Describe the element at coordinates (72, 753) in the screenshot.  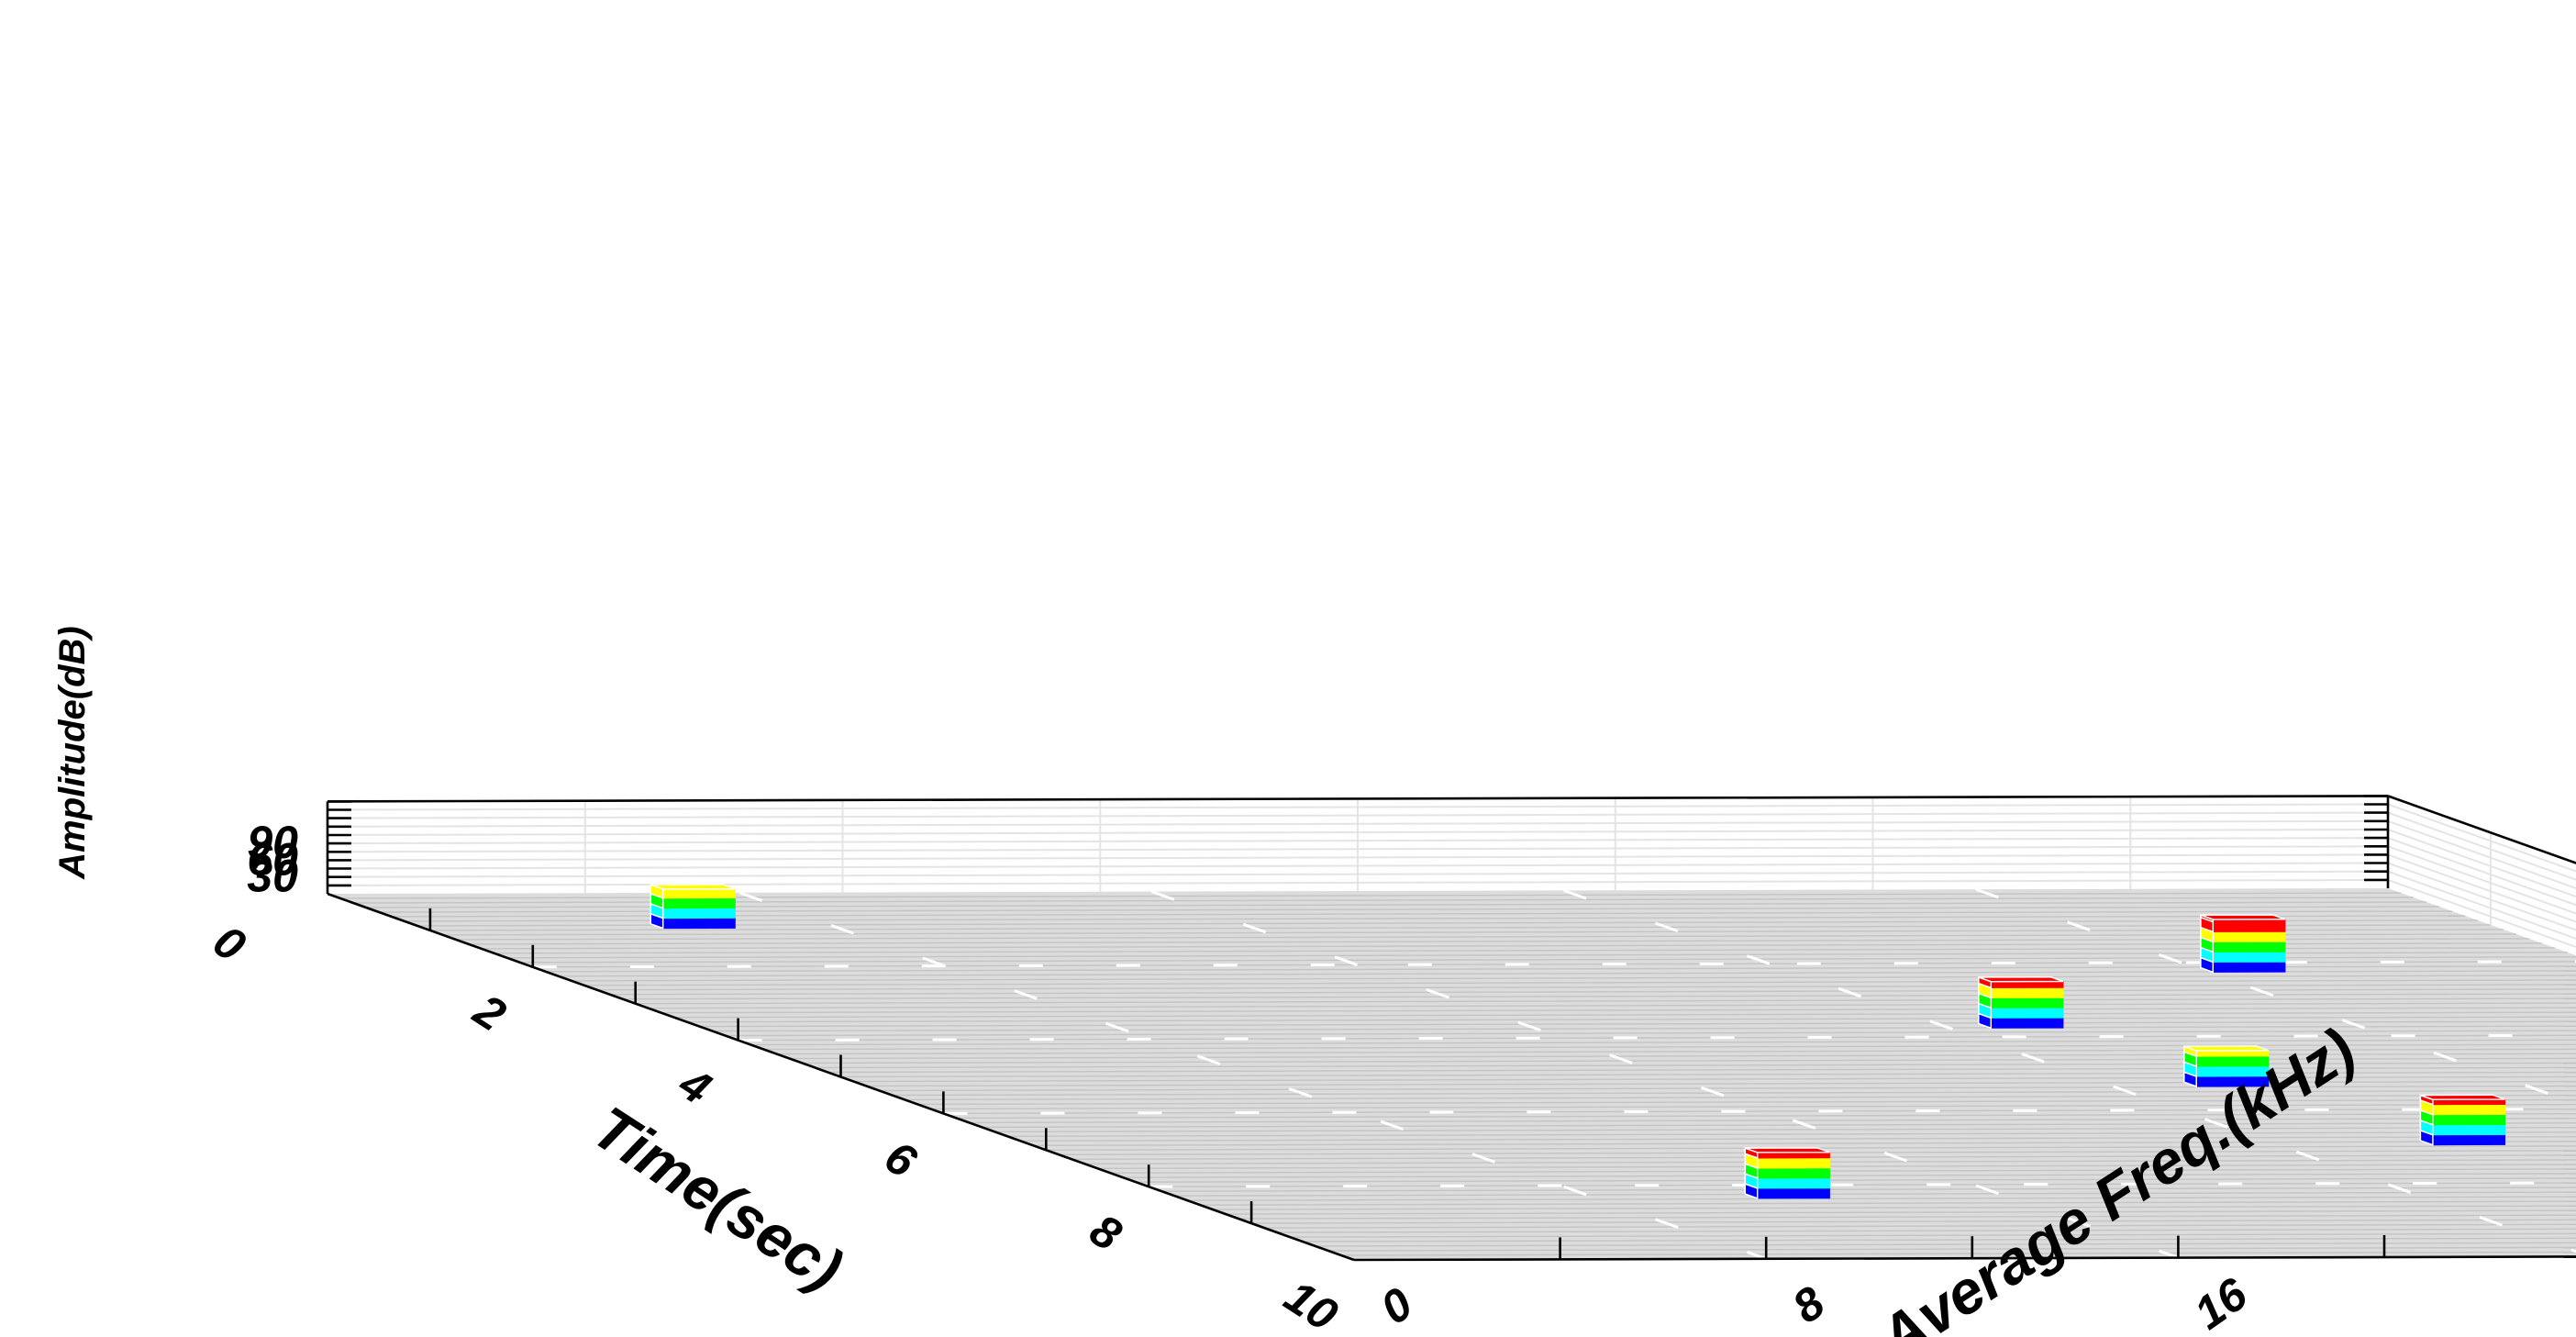
I see `z-axis-title: Amplitude(dB)` at that location.